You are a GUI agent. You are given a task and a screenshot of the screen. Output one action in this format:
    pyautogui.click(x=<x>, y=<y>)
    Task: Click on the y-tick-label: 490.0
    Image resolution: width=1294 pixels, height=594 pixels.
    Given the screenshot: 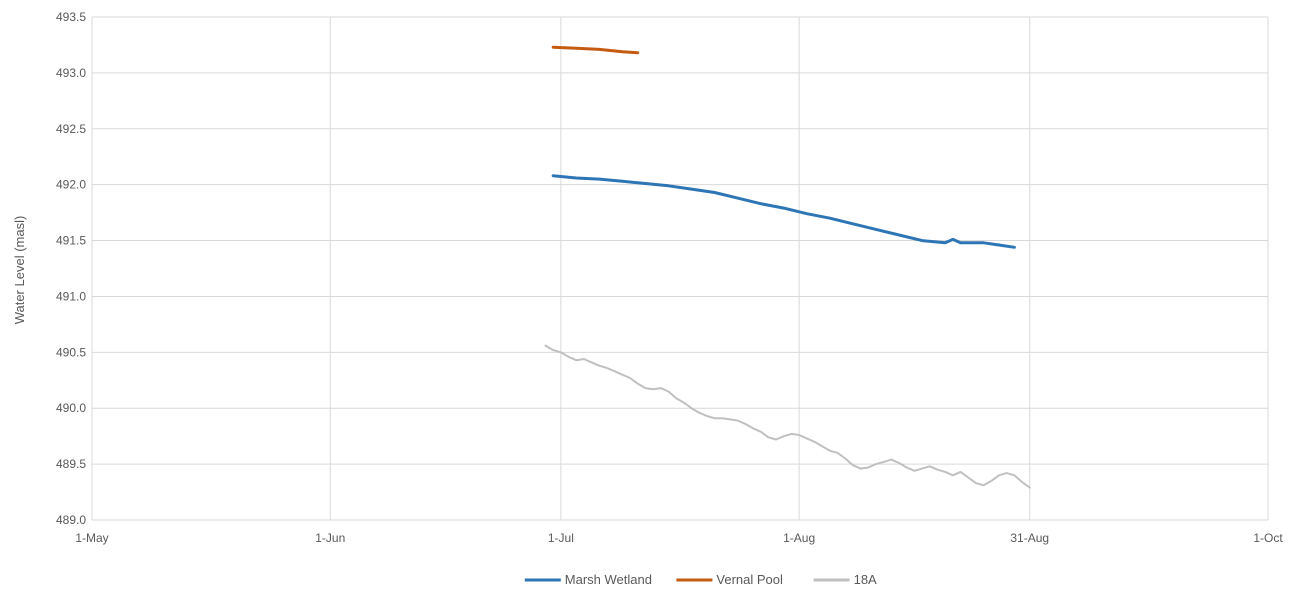 What is the action you would take?
    pyautogui.click(x=71, y=408)
    